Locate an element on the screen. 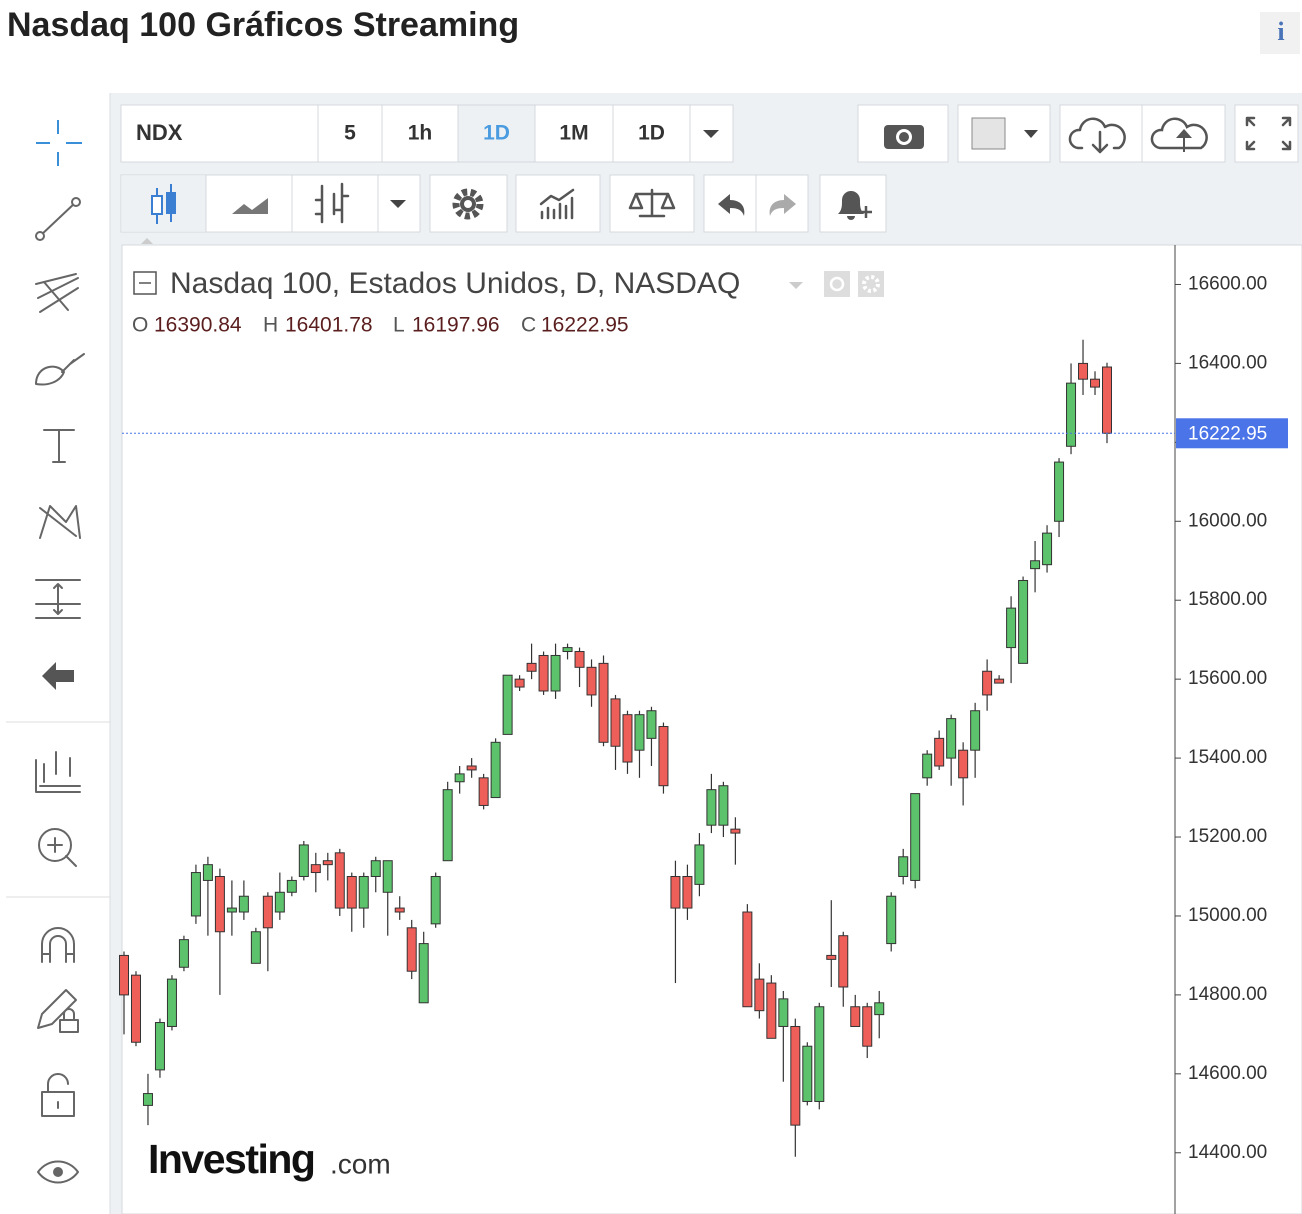  indicators-icon is located at coordinates (557, 204).